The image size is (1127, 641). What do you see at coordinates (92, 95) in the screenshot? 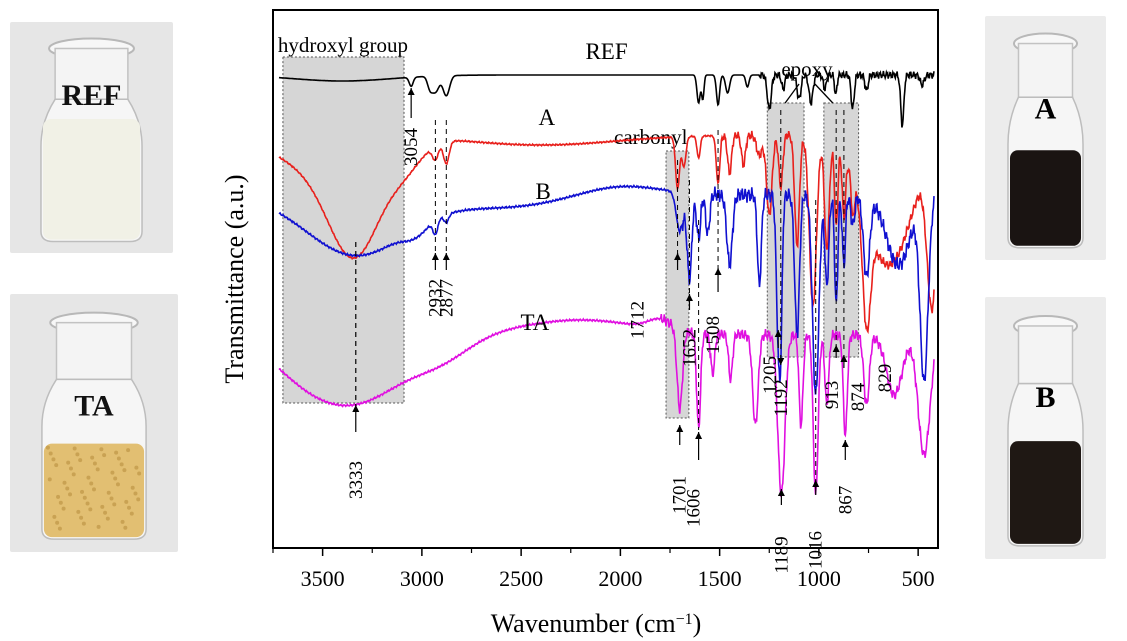
I see `vial-label: REF` at bounding box center [92, 95].